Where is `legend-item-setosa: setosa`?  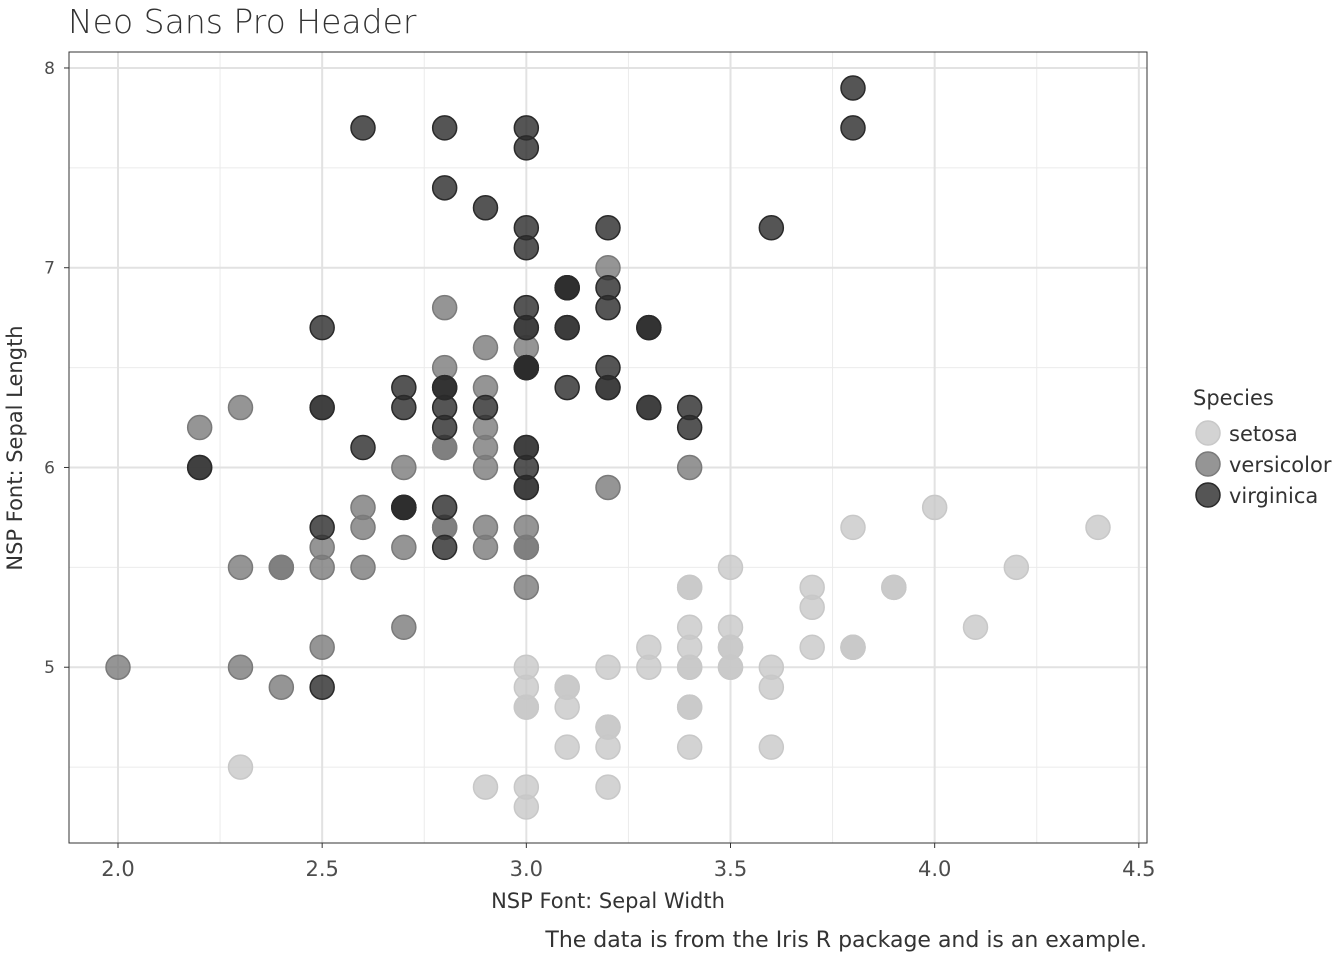
legend-item-setosa: setosa is located at coordinates (1246, 433).